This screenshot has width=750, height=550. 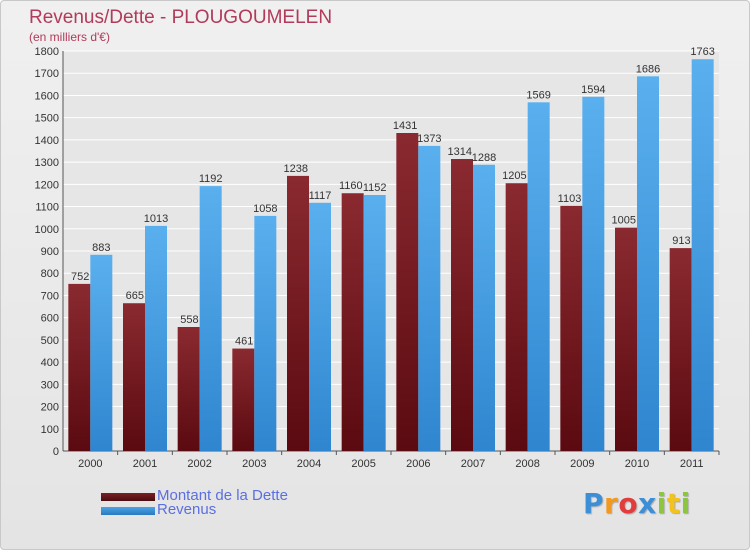 I want to click on y-tick-label: 1700, so click(x=47, y=74).